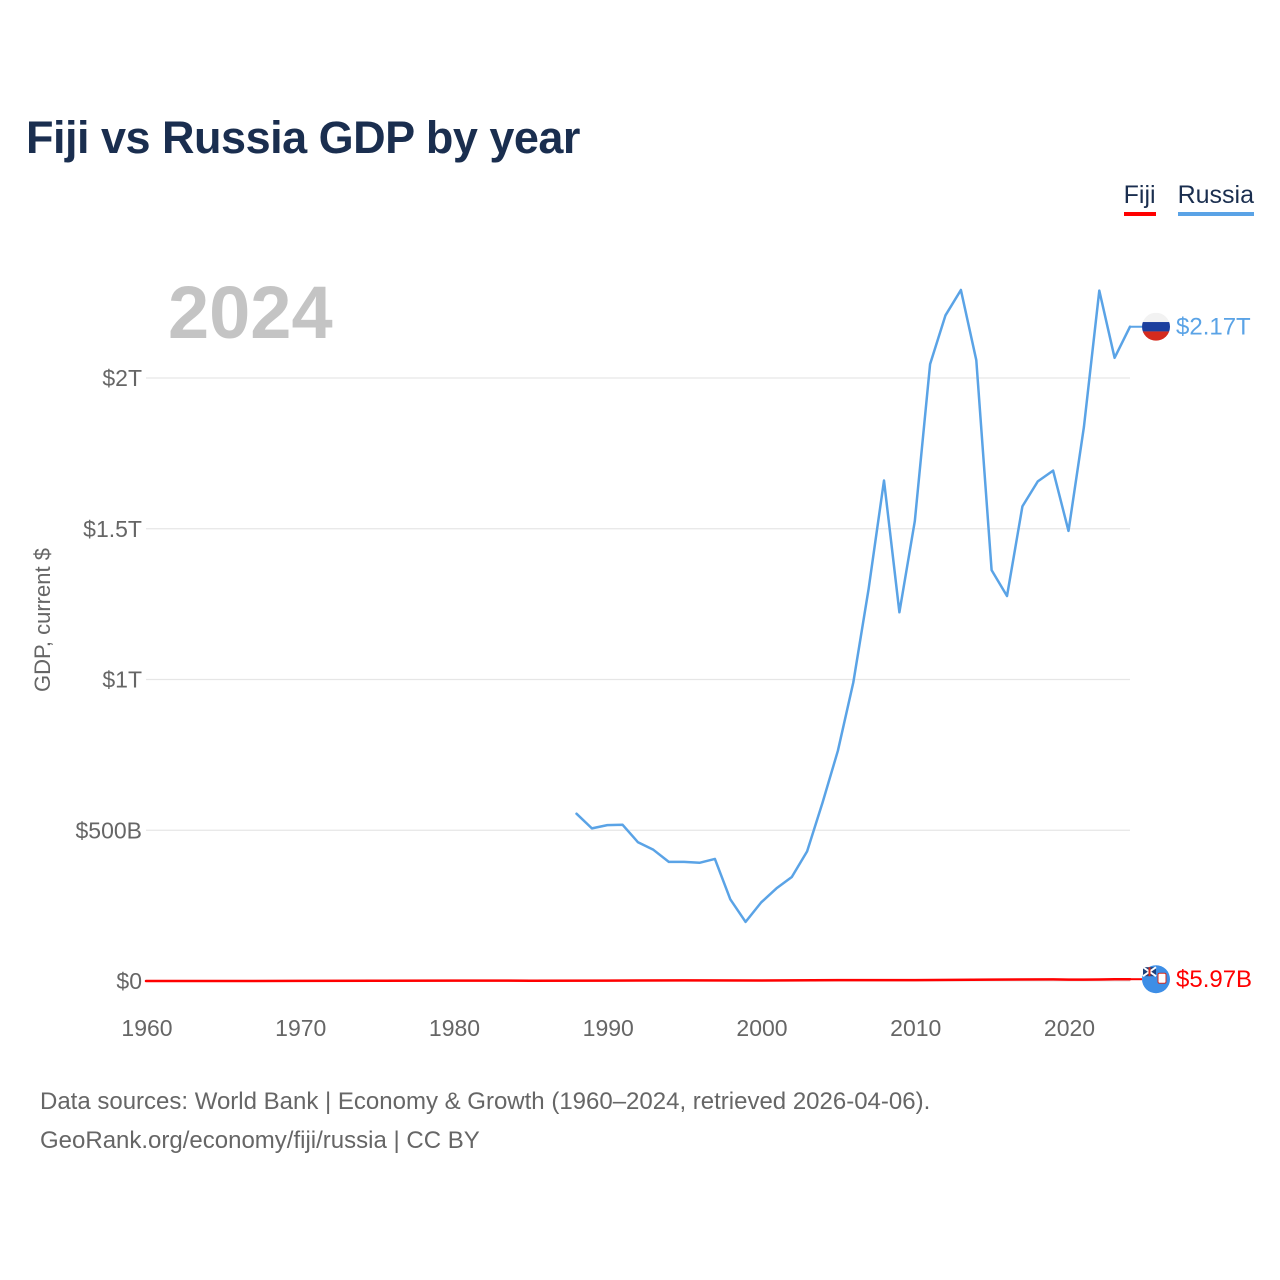  What do you see at coordinates (250, 312) in the screenshot?
I see `year-watermark: 2024` at bounding box center [250, 312].